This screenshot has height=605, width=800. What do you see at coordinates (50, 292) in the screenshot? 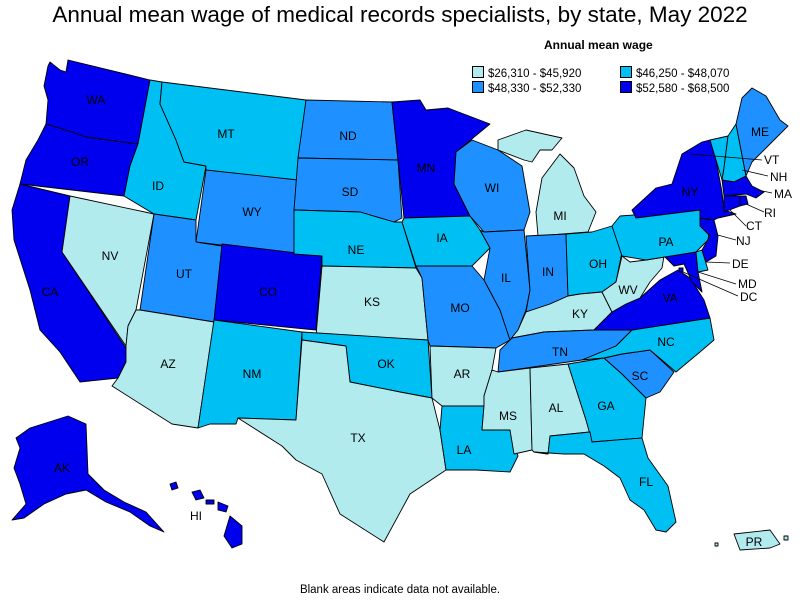
I see `state-label-ca: CA` at bounding box center [50, 292].